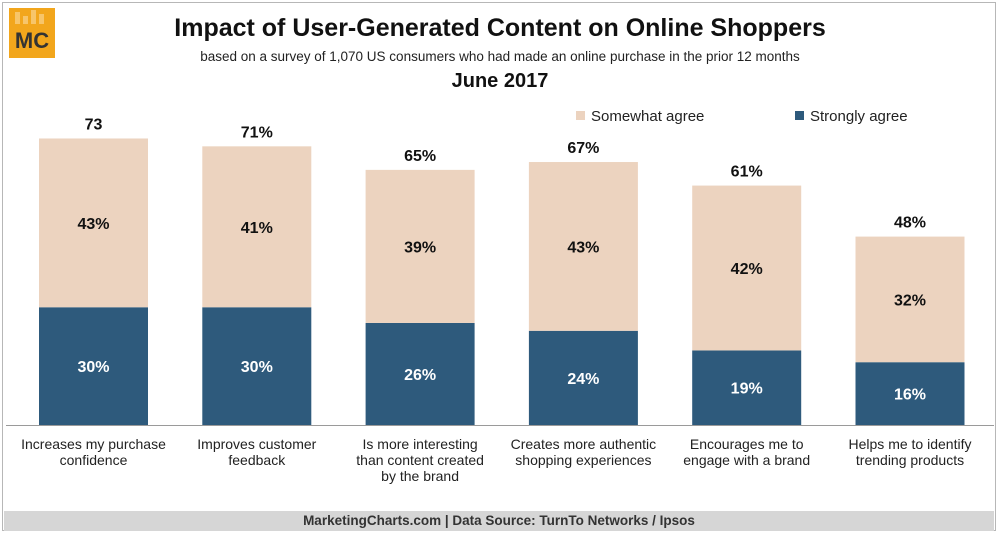  I want to click on total-label-0: 73, so click(94, 124).